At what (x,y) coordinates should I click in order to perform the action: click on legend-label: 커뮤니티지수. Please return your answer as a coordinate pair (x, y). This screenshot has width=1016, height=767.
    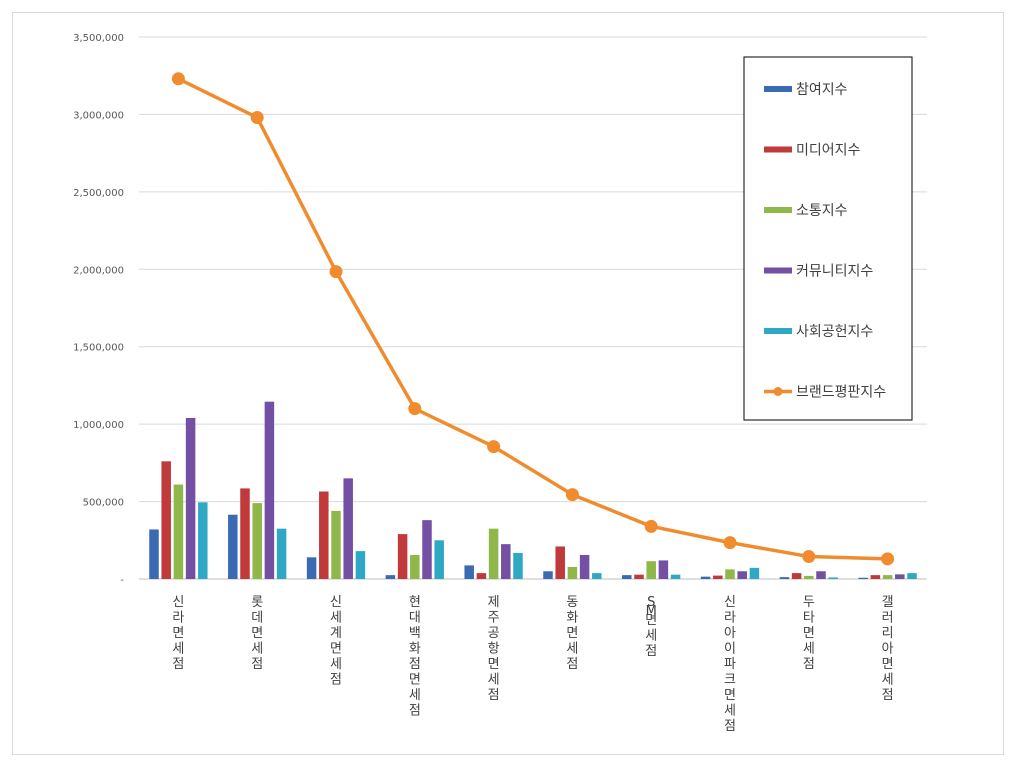
    Looking at the image, I should click on (834, 272).